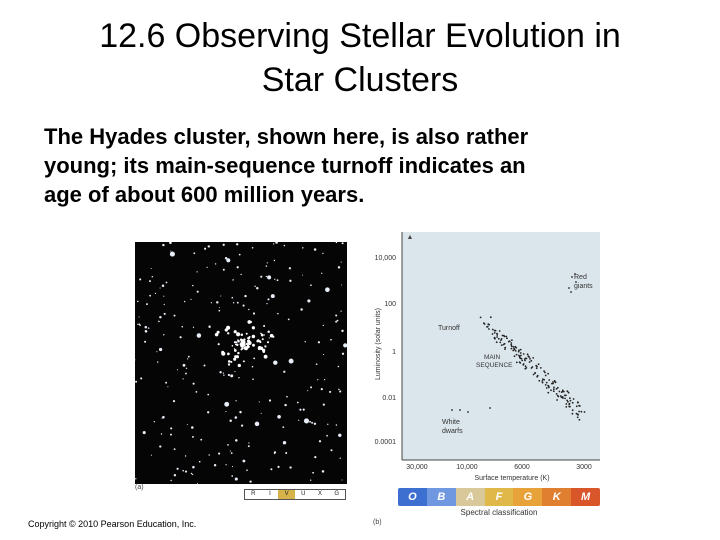 Image resolution: width=720 pixels, height=540 pixels. I want to click on band-label: G, so click(337, 494).